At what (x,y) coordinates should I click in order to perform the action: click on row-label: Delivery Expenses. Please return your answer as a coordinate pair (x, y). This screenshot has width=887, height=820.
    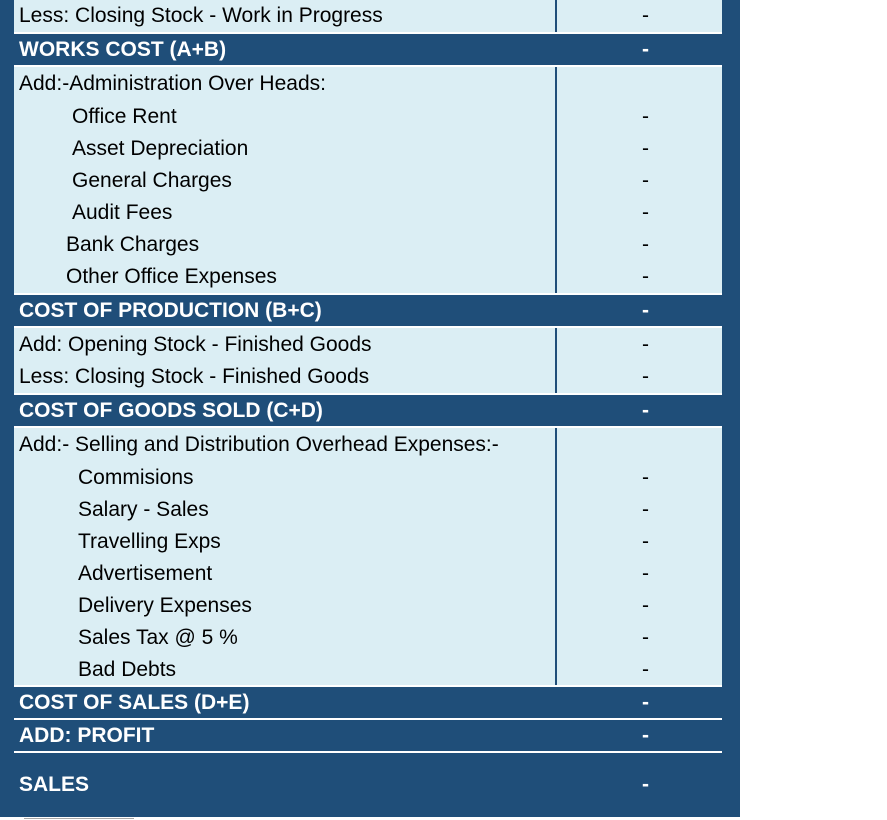
    Looking at the image, I should click on (284, 606).